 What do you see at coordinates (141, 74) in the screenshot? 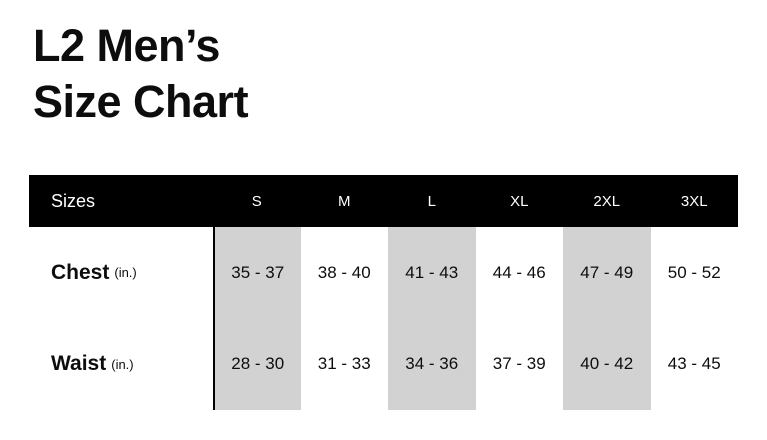
I see `page-title: L2 Men’s Size Chart` at bounding box center [141, 74].